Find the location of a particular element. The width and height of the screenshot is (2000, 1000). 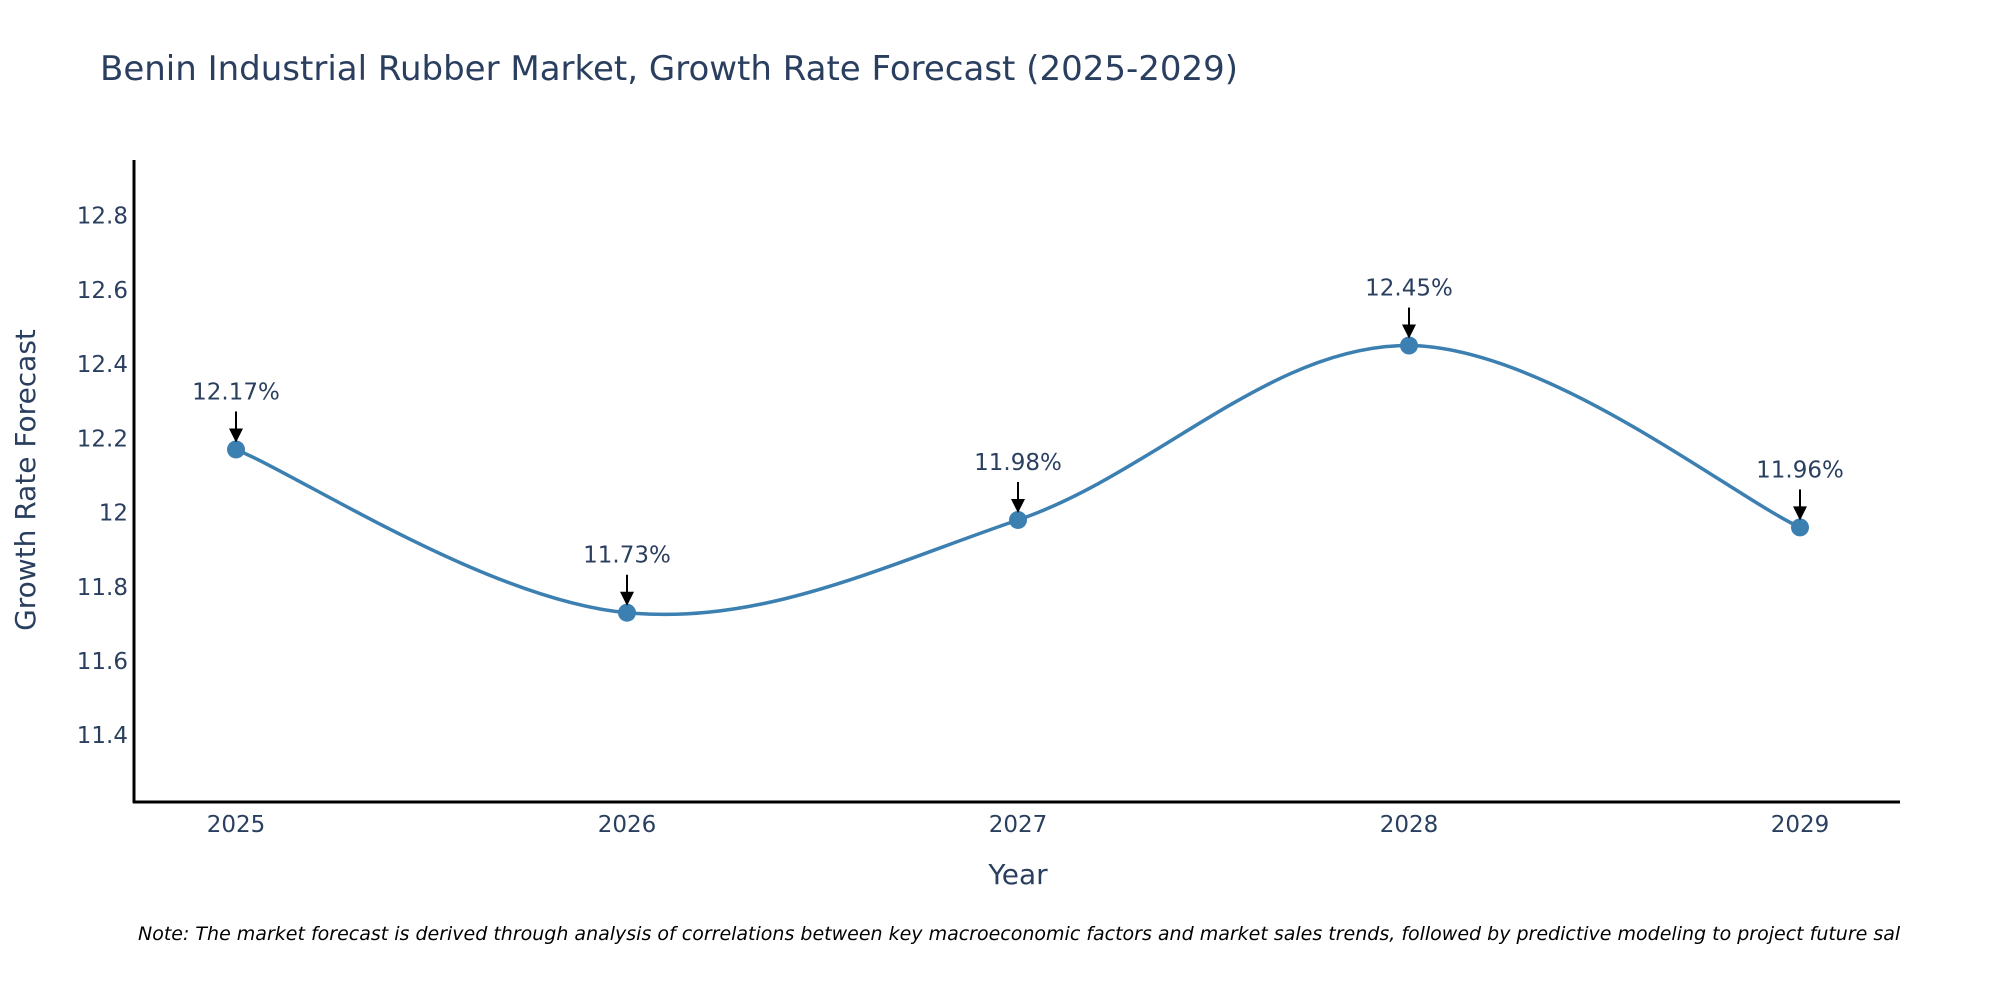

x-tick-label: 2028 is located at coordinates (1409, 825).